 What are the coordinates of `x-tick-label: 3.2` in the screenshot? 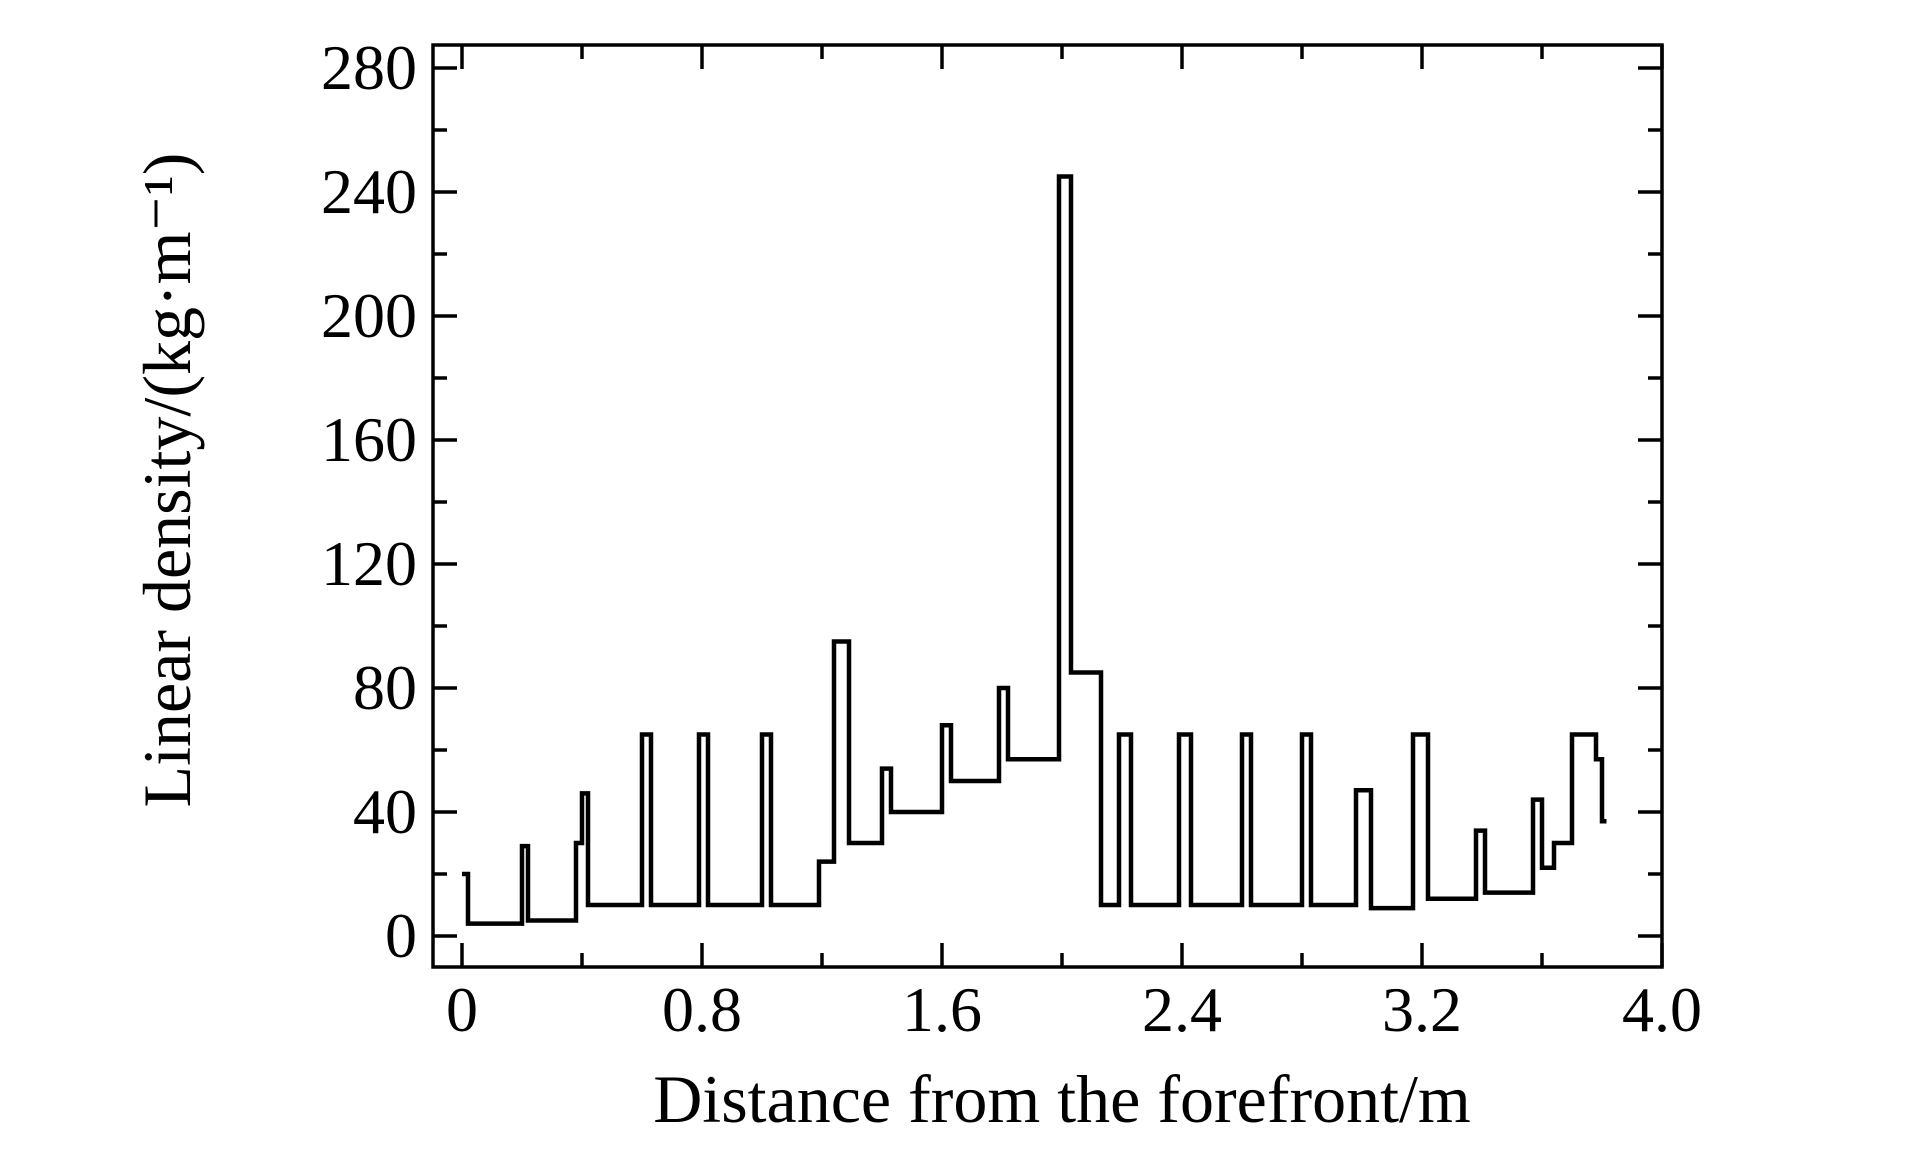 It's located at (1422, 1009).